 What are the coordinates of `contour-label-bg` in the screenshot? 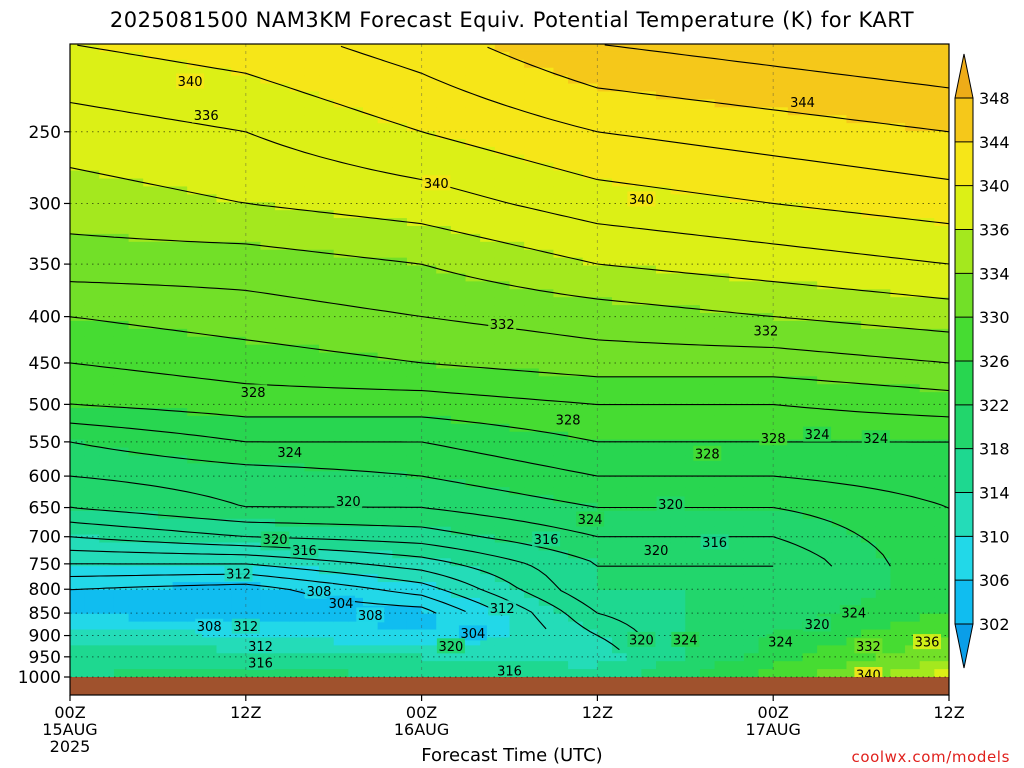 It's located at (641, 199).